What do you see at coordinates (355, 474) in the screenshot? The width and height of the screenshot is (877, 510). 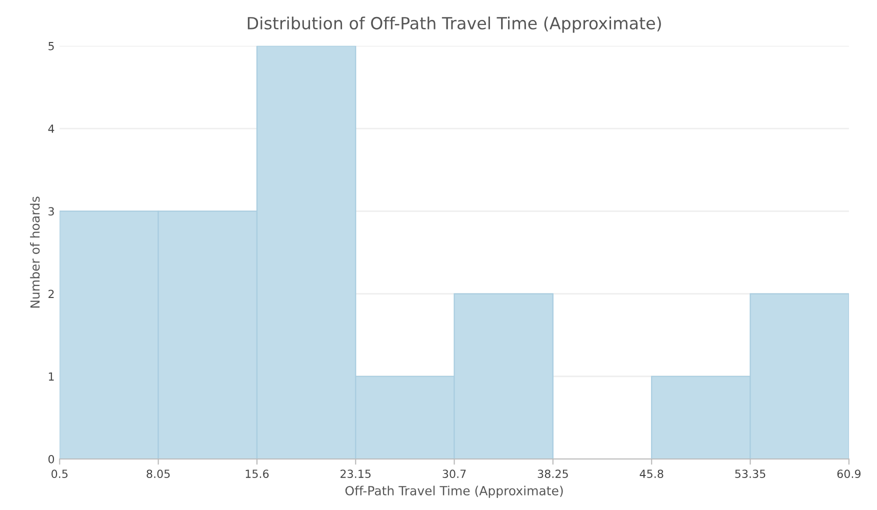 I see `x-tick-label: 23.15` at bounding box center [355, 474].